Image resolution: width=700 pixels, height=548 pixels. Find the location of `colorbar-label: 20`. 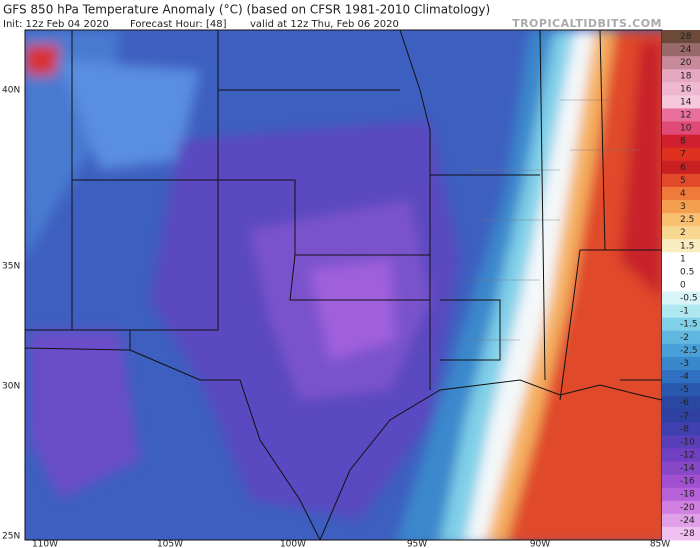

colorbar-label: 20 is located at coordinates (686, 63).